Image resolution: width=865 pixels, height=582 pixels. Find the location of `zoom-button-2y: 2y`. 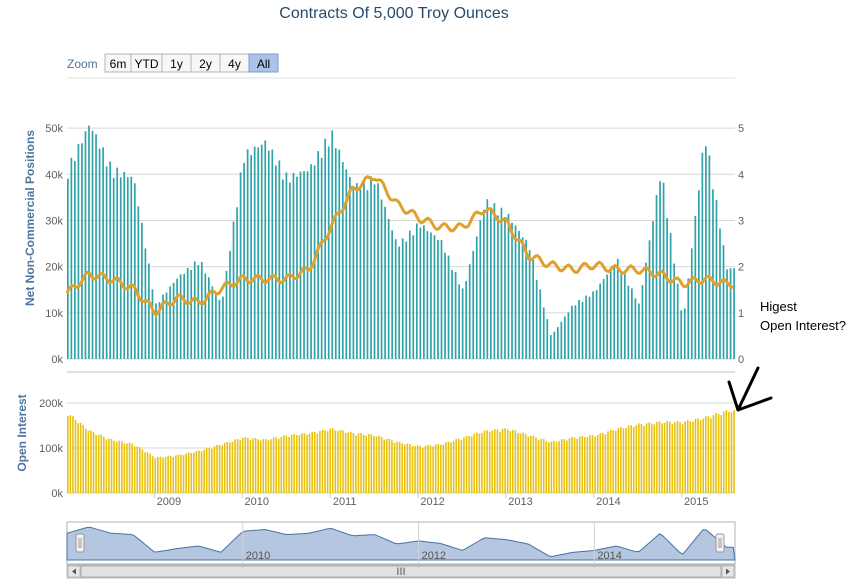

zoom-button-2y: 2y is located at coordinates (205, 63).